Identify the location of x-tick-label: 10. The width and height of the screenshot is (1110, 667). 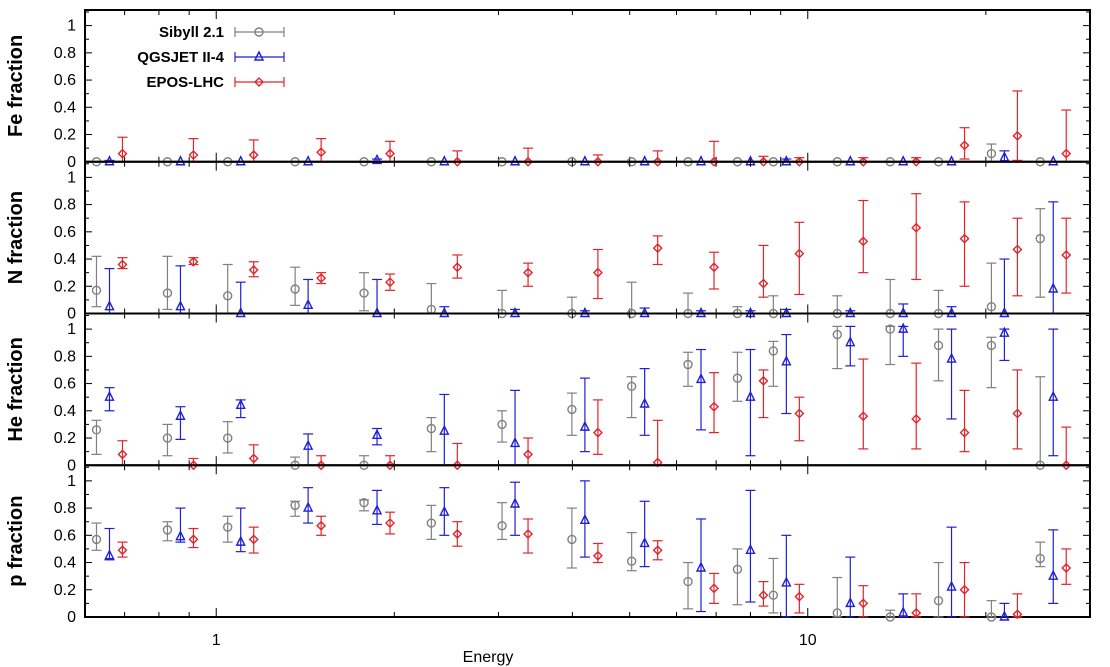
(808, 640).